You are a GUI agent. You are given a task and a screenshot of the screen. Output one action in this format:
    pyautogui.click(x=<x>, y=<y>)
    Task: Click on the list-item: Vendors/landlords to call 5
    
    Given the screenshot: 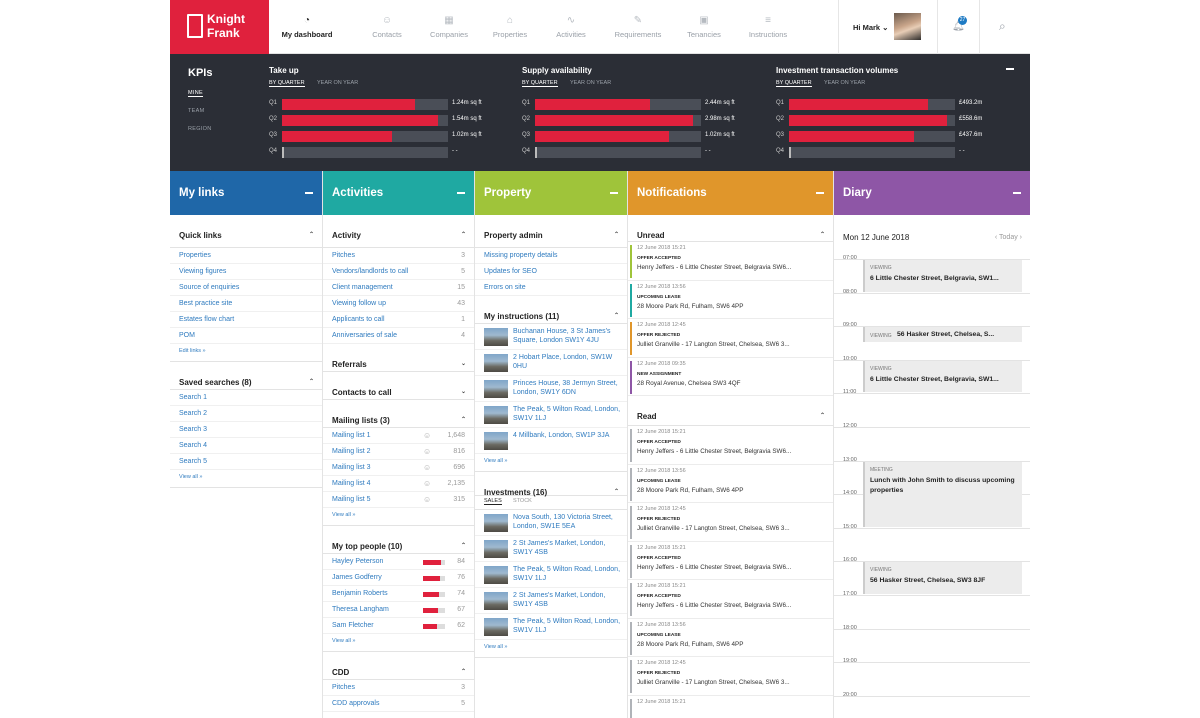 What is the action you would take?
    pyautogui.click(x=398, y=272)
    